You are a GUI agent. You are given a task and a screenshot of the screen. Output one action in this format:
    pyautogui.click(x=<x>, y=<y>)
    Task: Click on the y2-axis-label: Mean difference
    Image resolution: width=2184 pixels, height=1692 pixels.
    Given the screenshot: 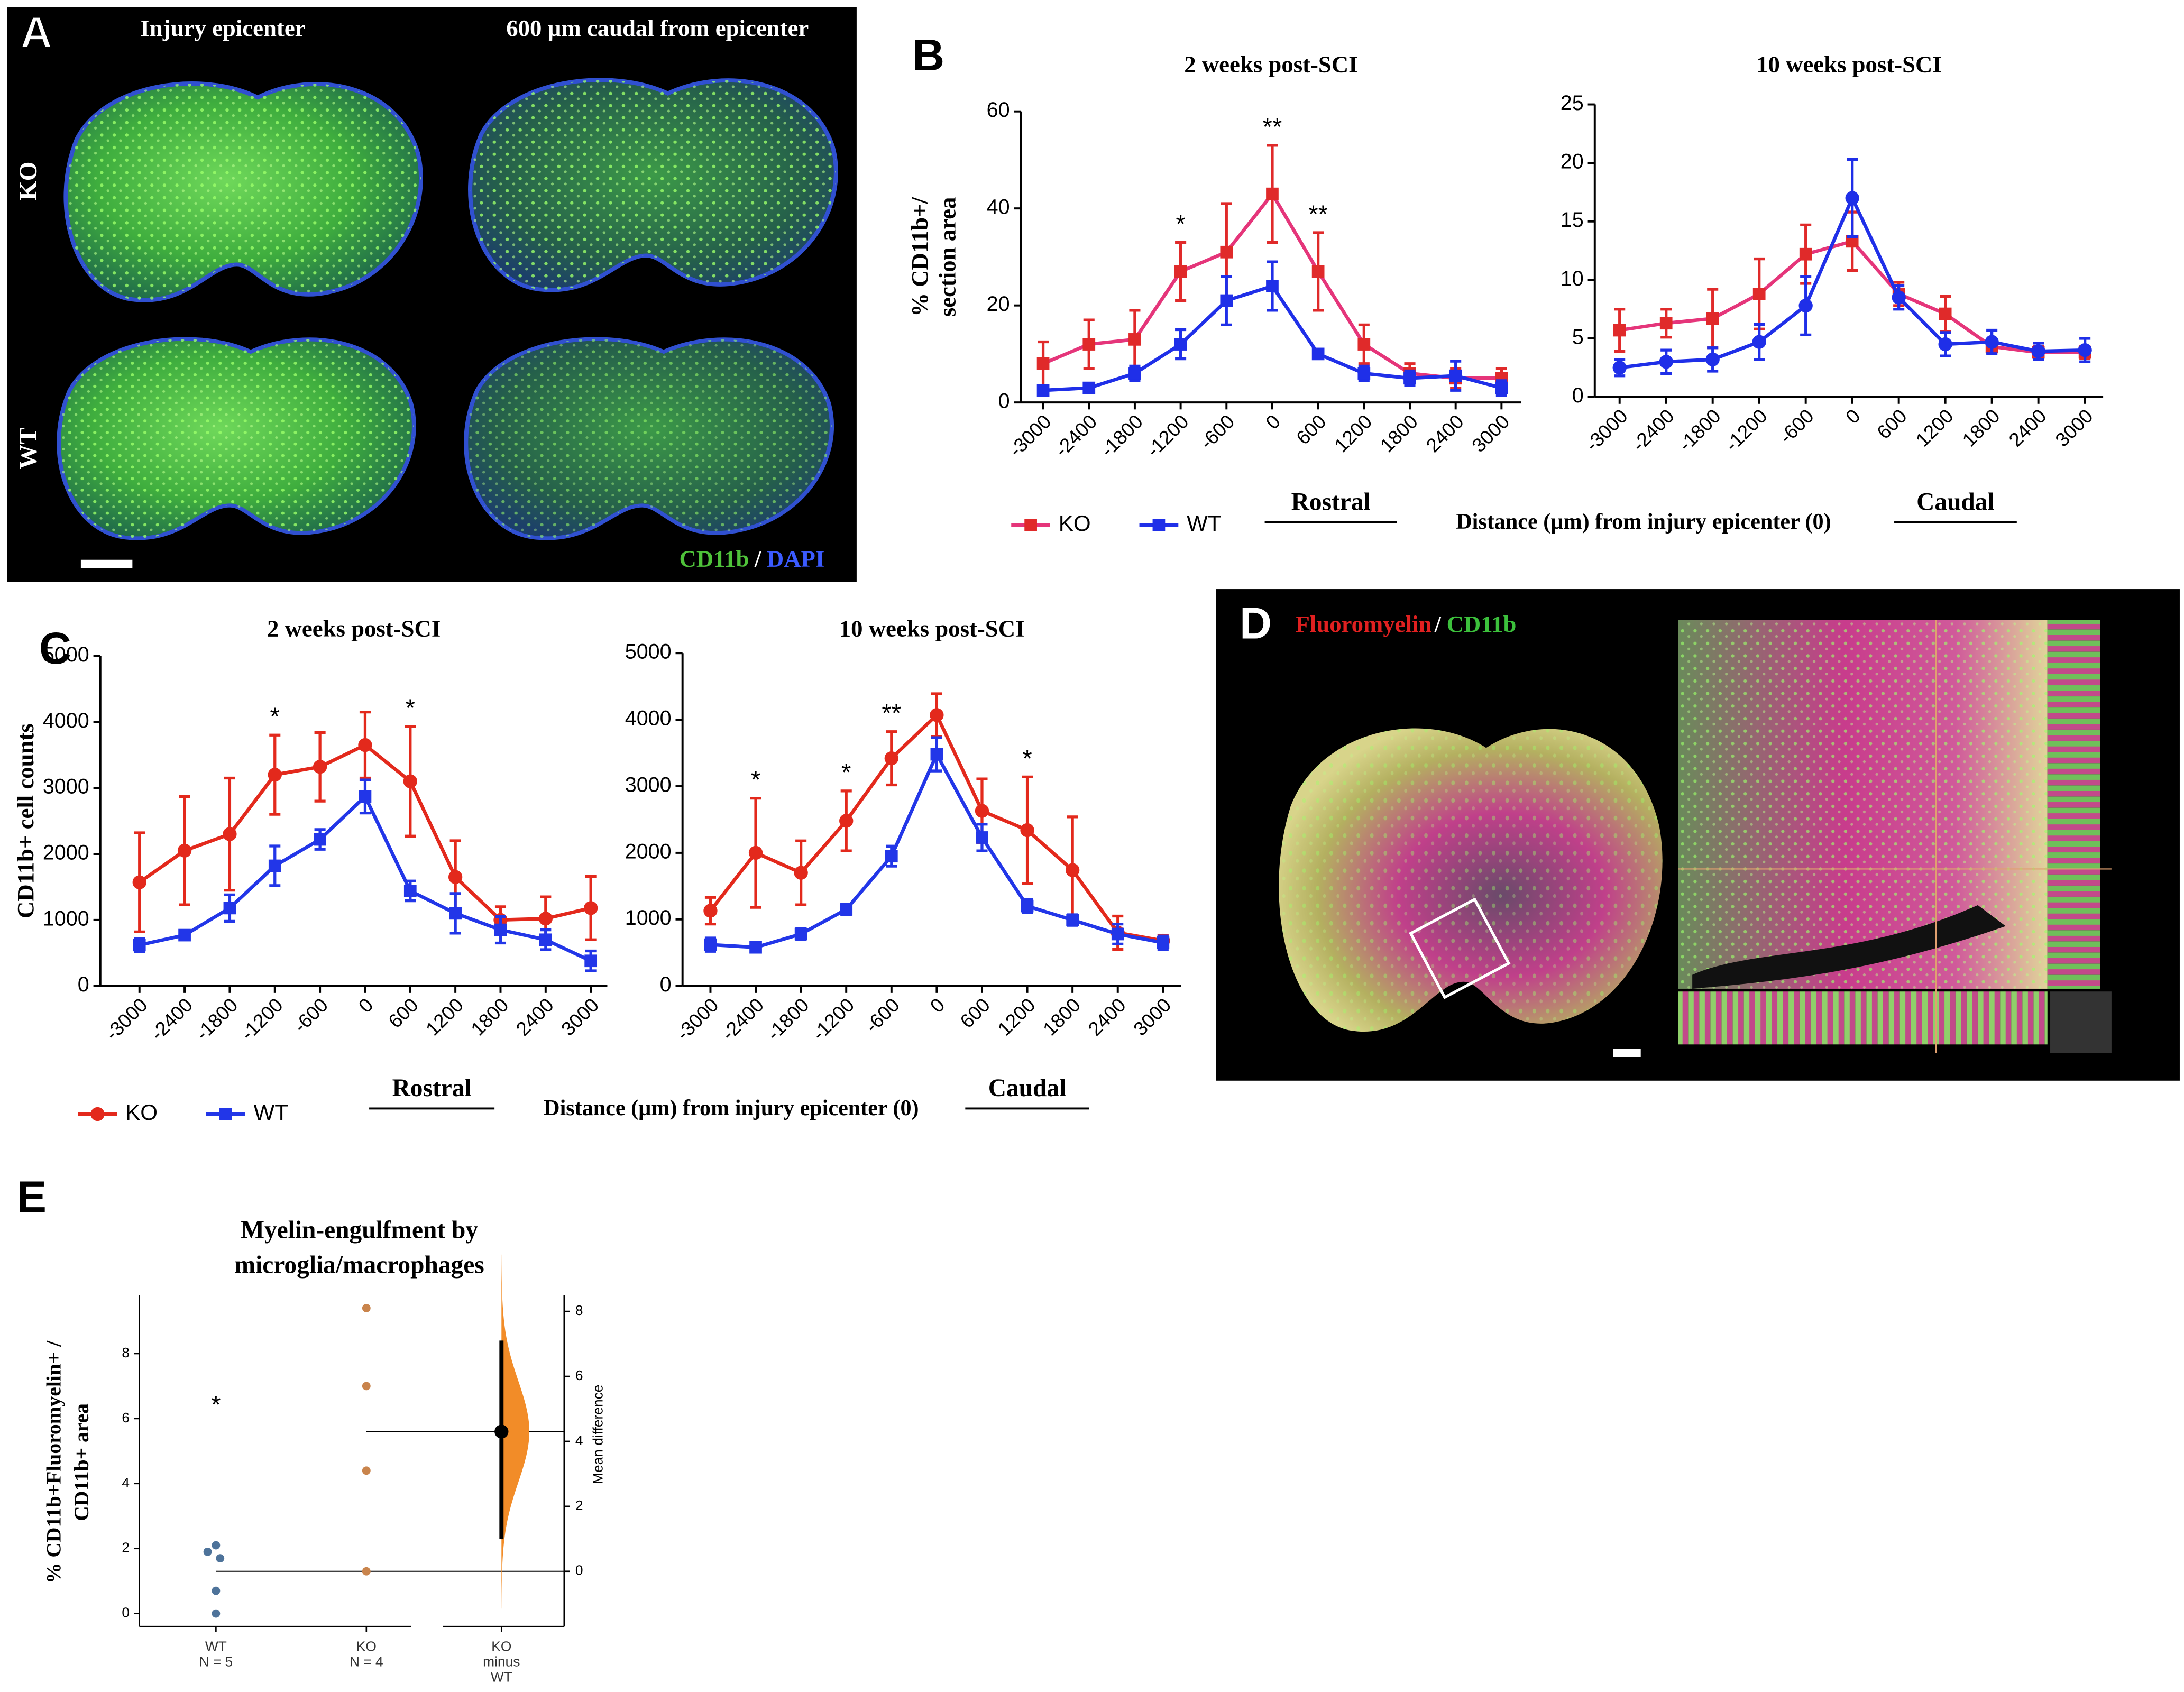 What is the action you would take?
    pyautogui.click(x=598, y=1435)
    